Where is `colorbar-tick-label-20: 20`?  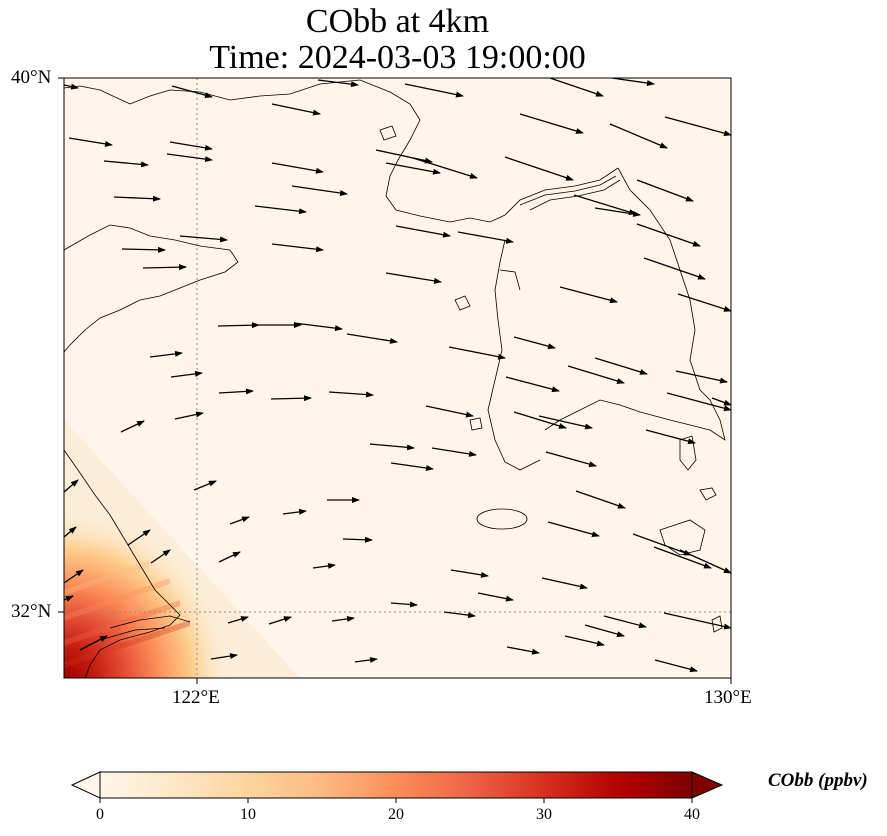 colorbar-tick-label-20: 20 is located at coordinates (396, 814).